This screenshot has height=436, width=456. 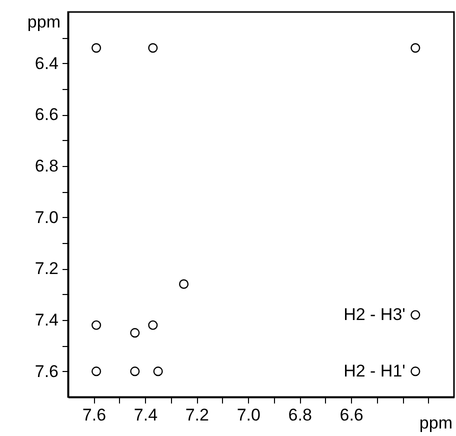 What do you see at coordinates (46, 371) in the screenshot?
I see `y-tick-label: 7.6` at bounding box center [46, 371].